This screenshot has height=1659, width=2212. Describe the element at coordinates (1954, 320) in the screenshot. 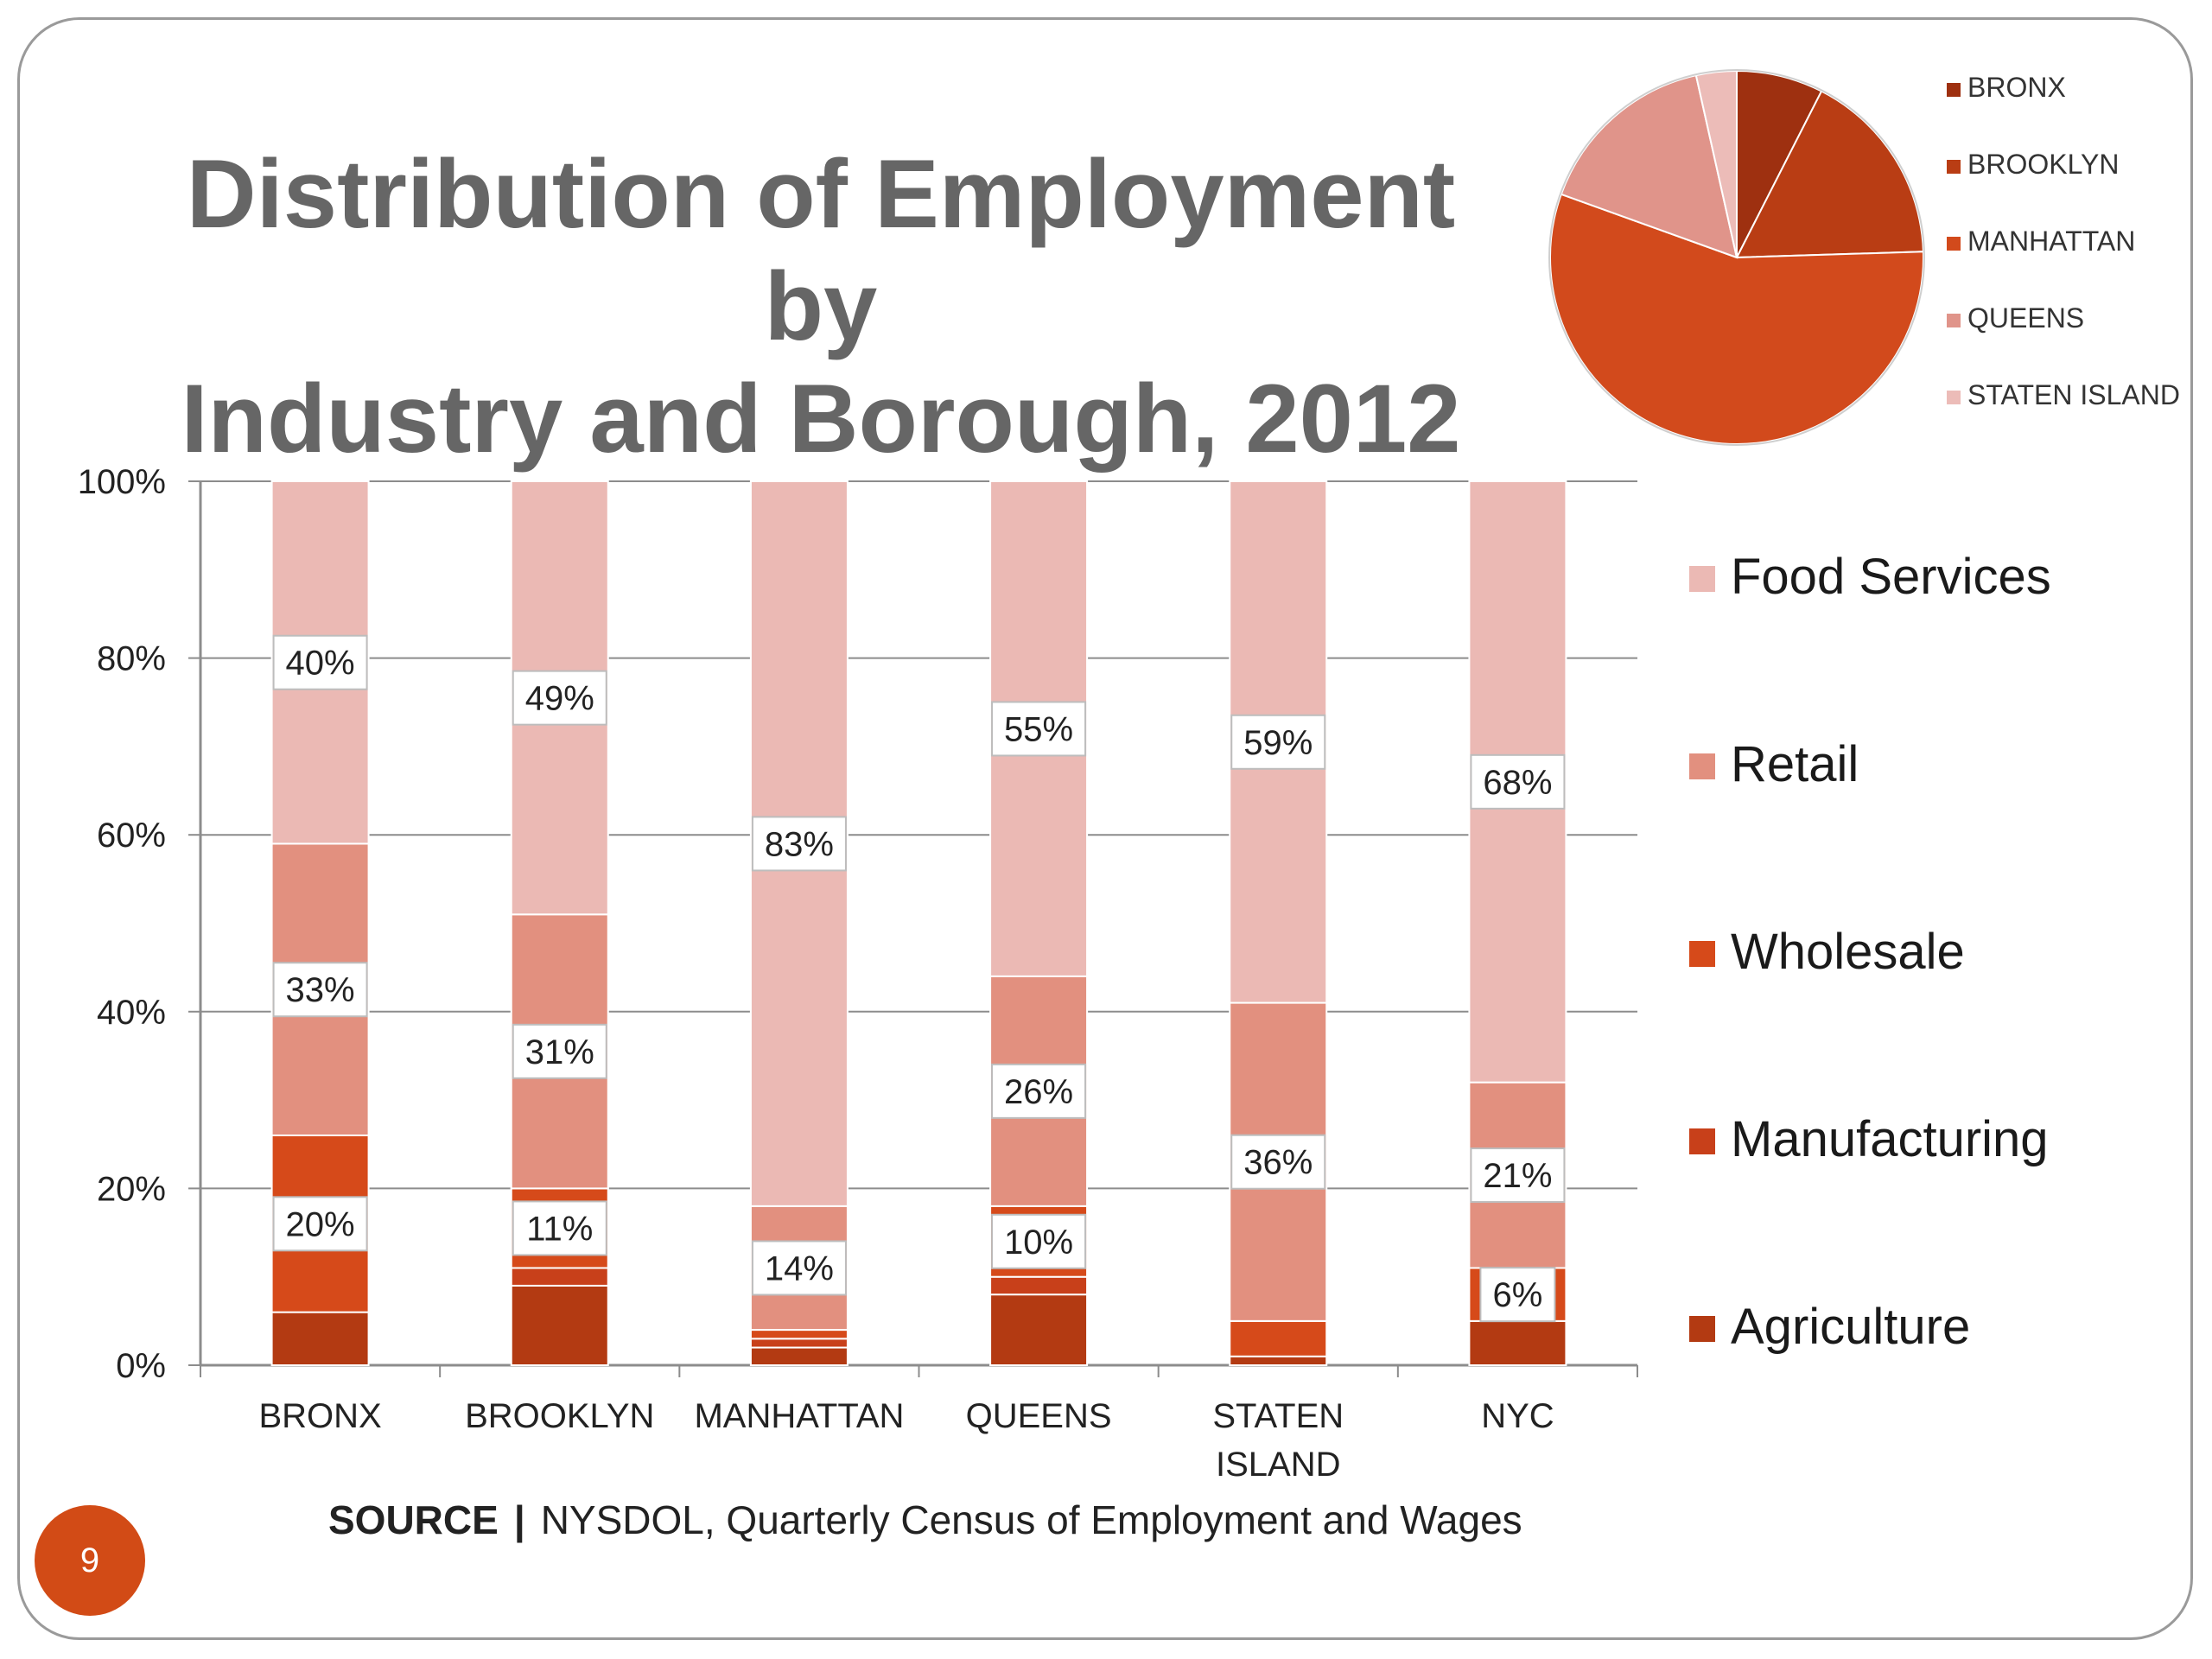

I see `pie-legend-swatch-queens` at that location.